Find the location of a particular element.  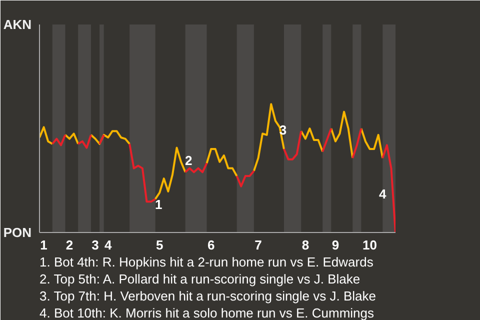

x-tick-label: 1 is located at coordinates (44, 245).